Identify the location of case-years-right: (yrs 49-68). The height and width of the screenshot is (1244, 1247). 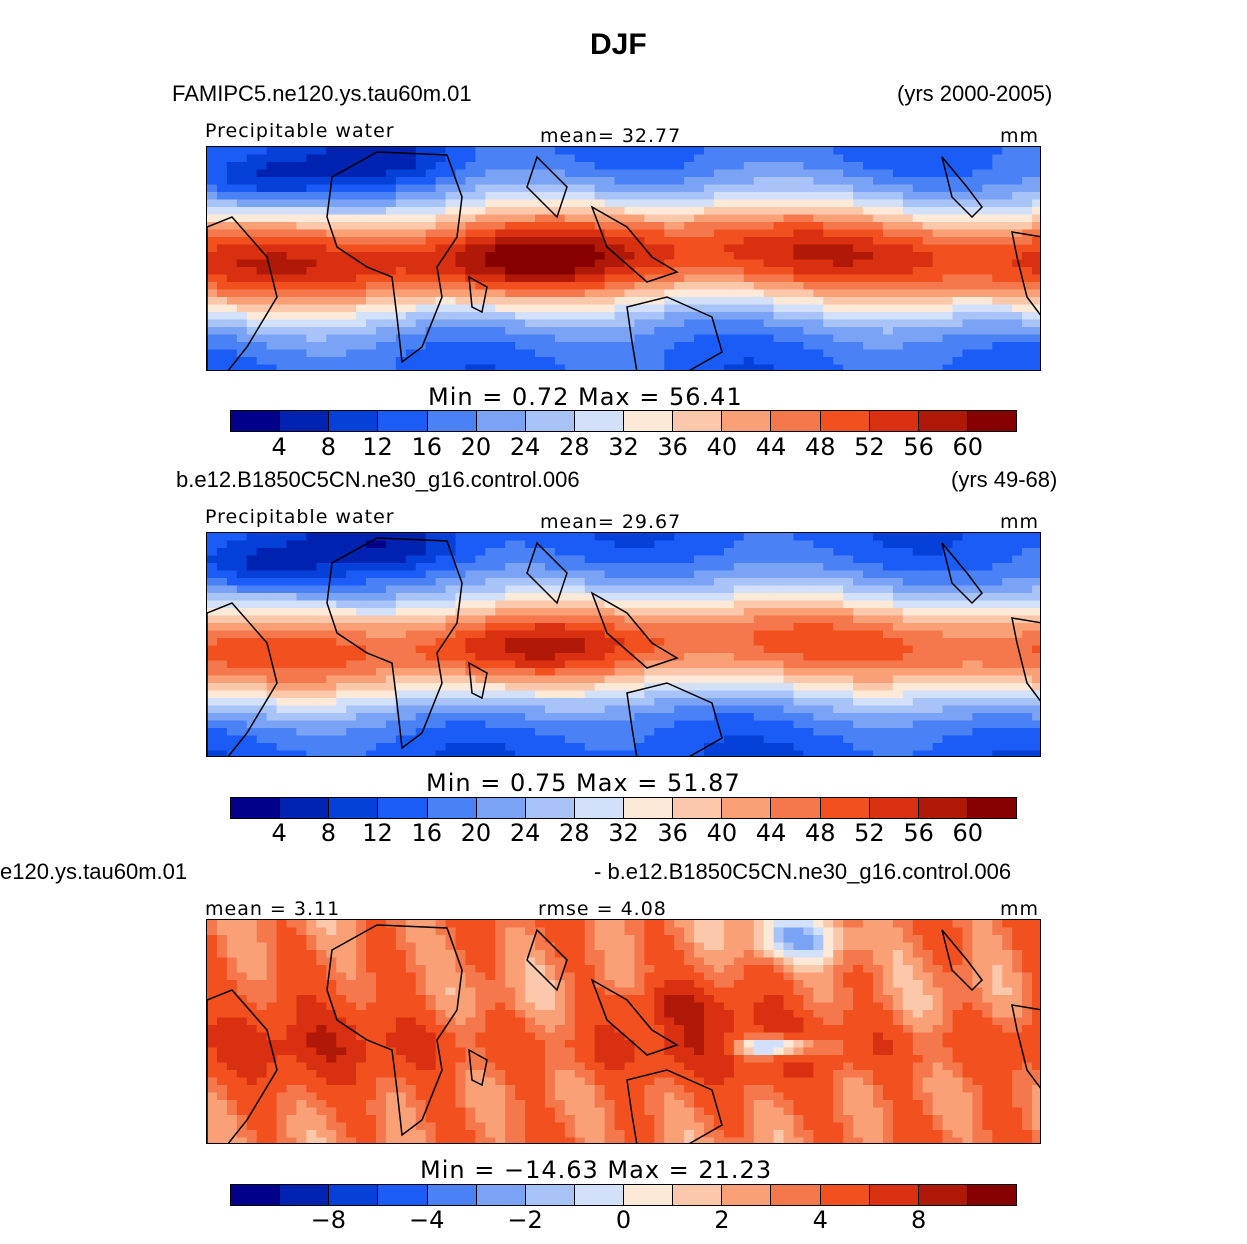
(1004, 479).